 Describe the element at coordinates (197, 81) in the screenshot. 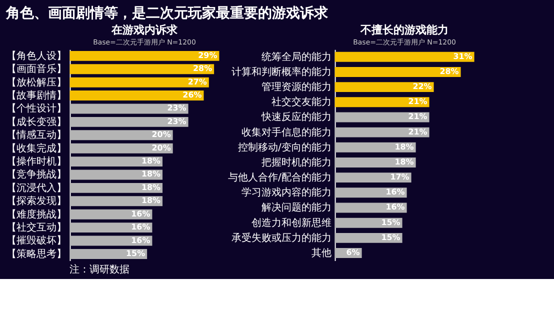

I see `data-label: 27%` at that location.